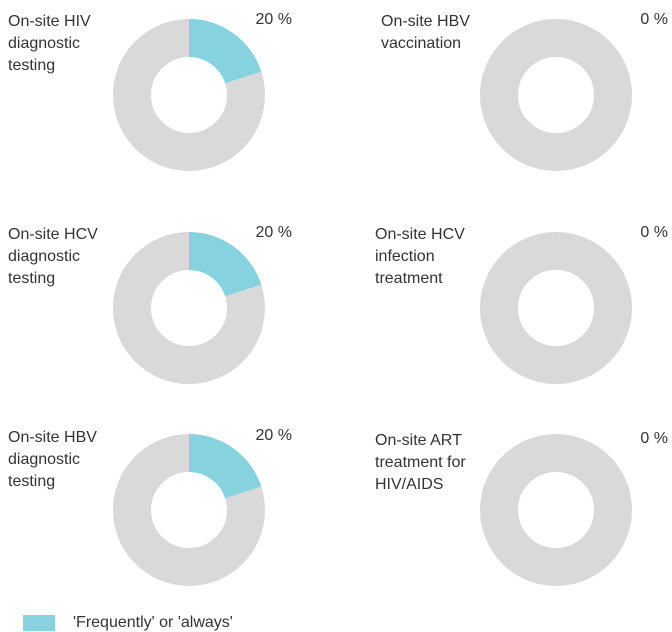 The image size is (672, 632). I want to click on chart-title: vaccination, so click(421, 43).